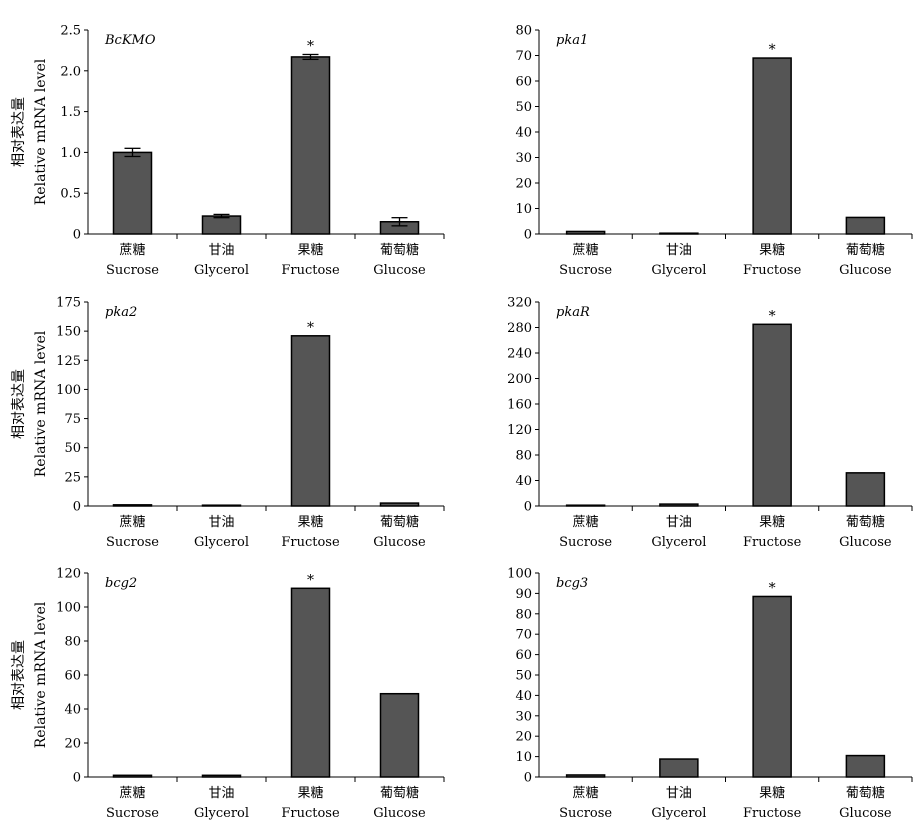  Describe the element at coordinates (72, 477) in the screenshot. I see `chart-3-y-tick-label: 25` at that location.